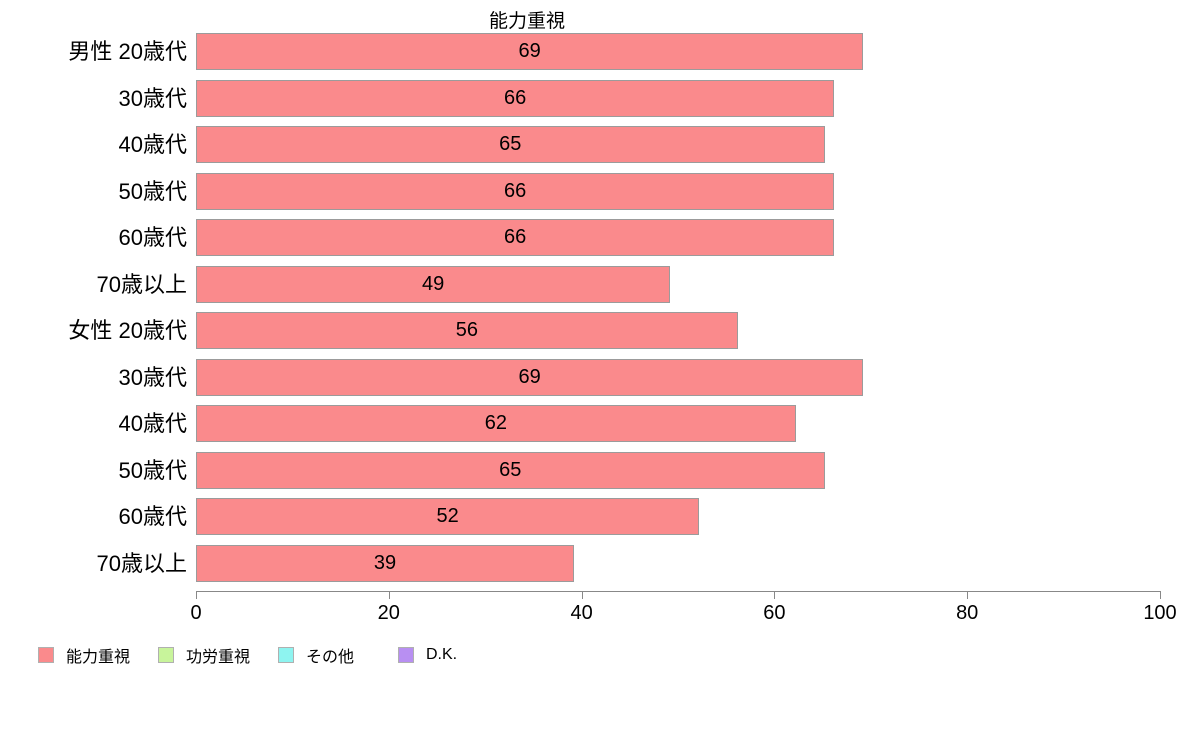 The width and height of the screenshot is (1188, 736). I want to click on x-axis-tick-label: 80, so click(967, 613).